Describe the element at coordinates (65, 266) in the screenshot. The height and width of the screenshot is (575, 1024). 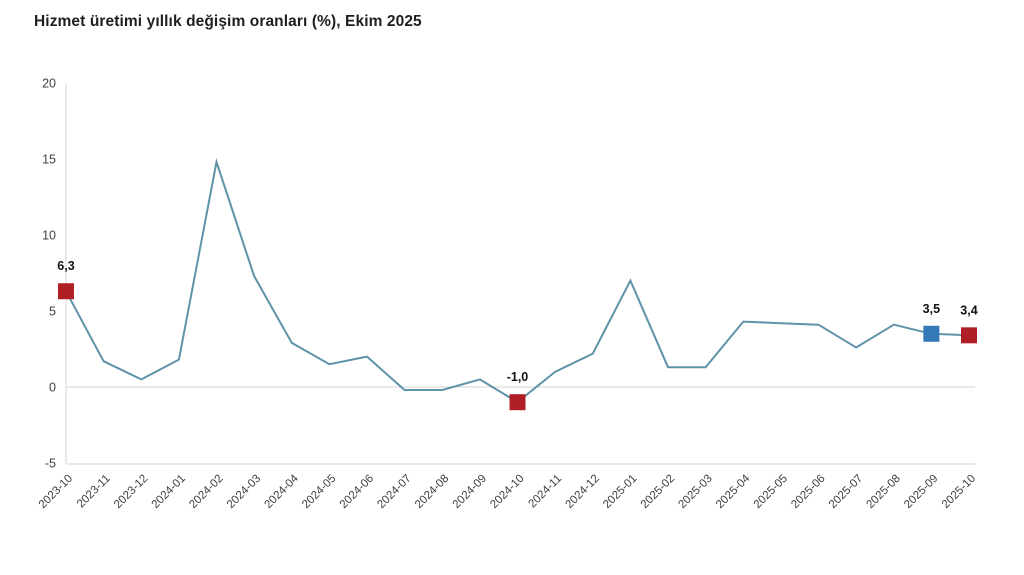
I see `data-point-label: 6,3` at that location.